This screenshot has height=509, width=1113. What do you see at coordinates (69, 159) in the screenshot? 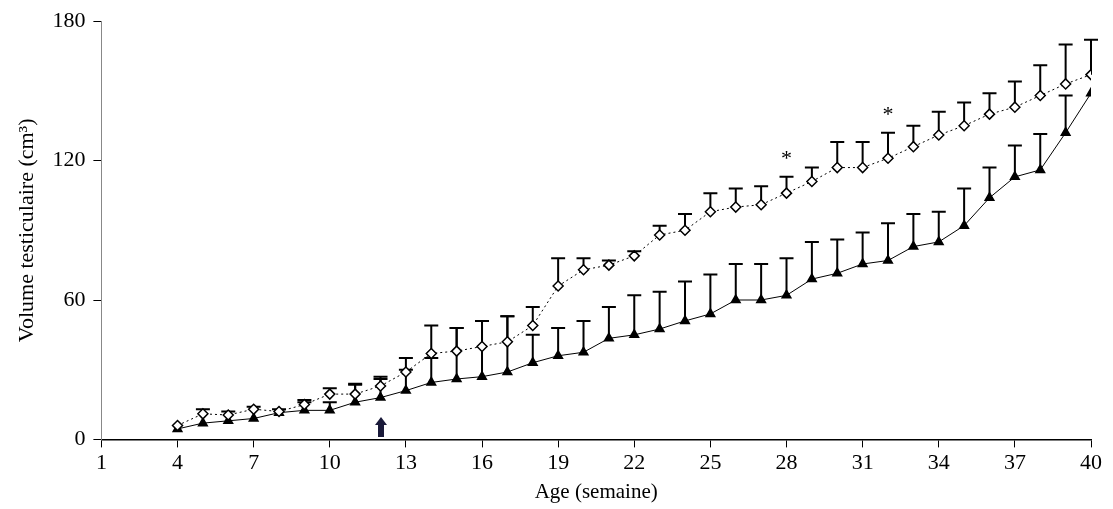
I see `y-tick-label: 120` at bounding box center [69, 159].